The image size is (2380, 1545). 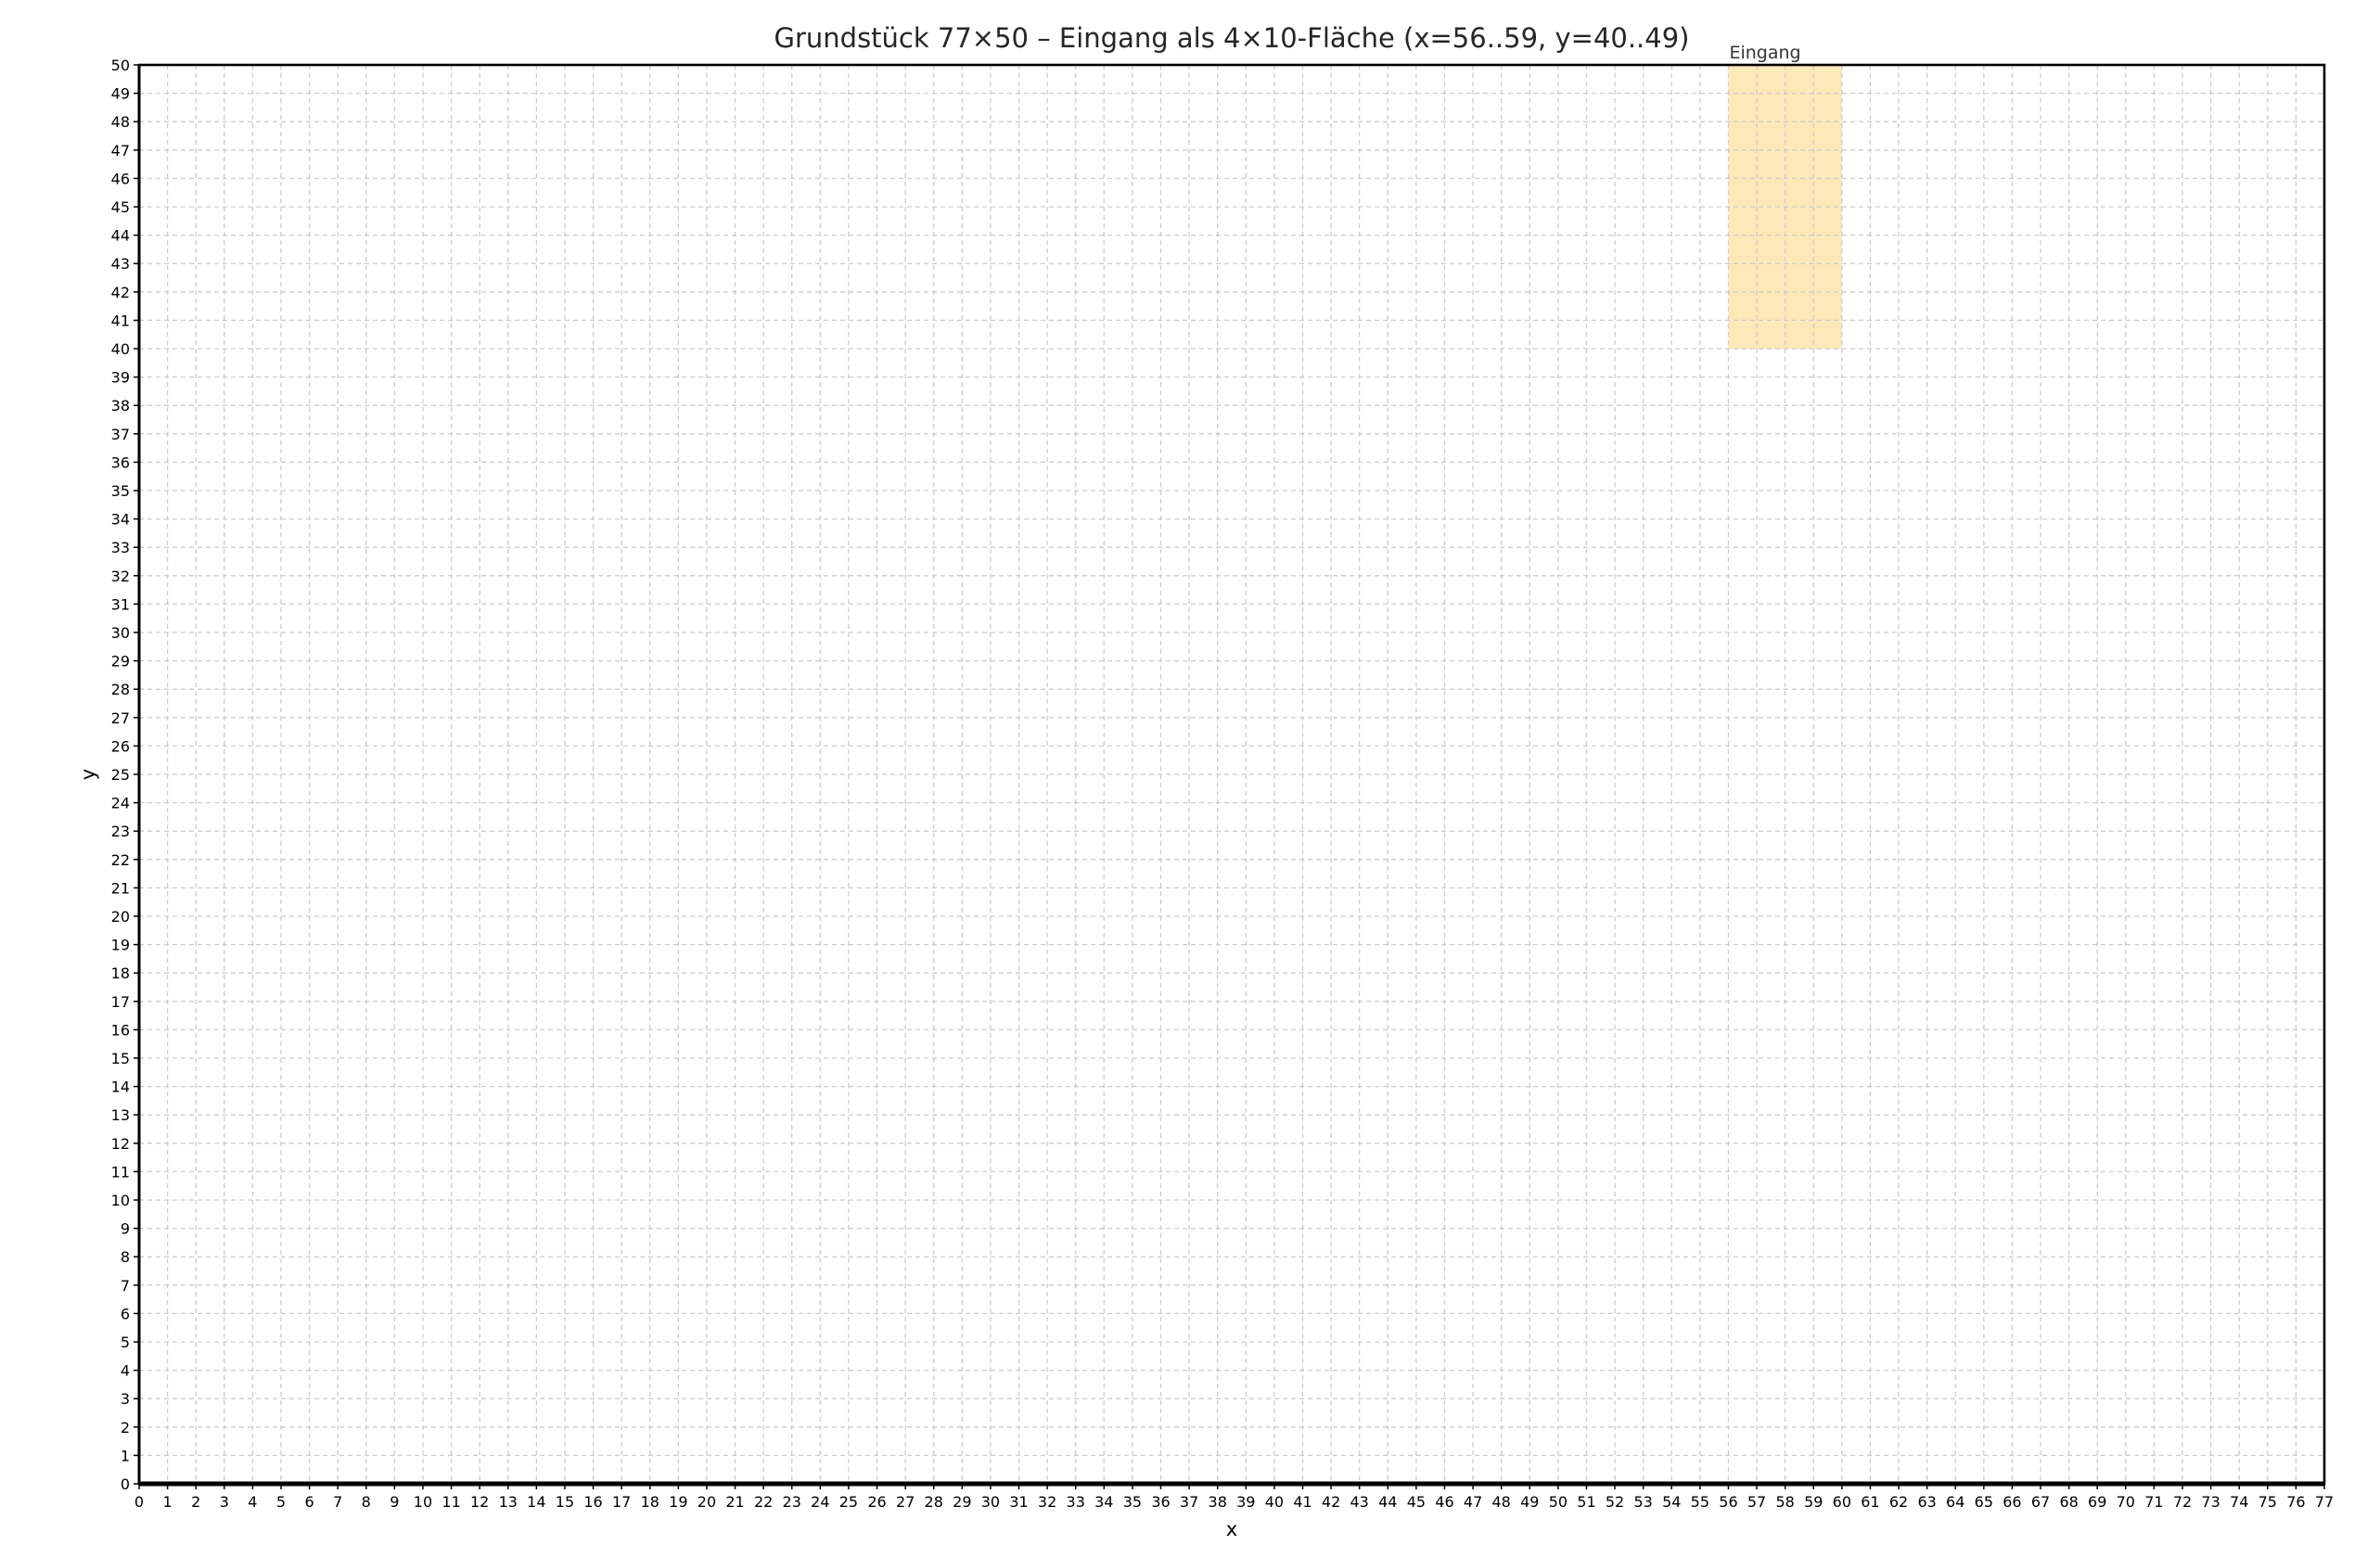 What do you see at coordinates (1529, 1502) in the screenshot?
I see `x-tick-label-49: 49` at bounding box center [1529, 1502].